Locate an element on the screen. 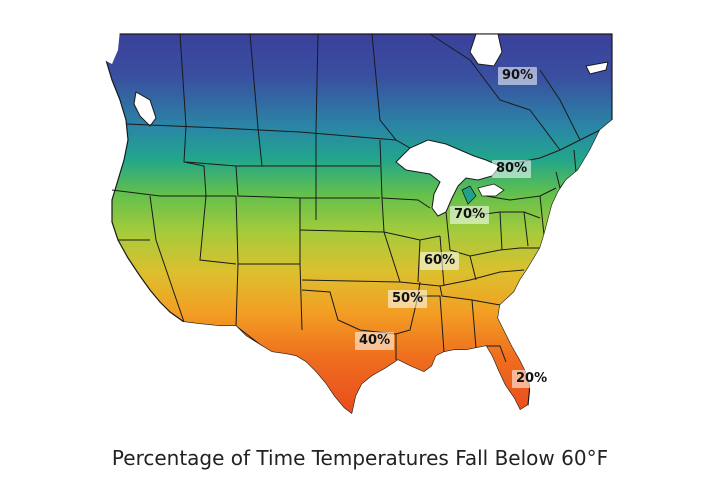 The image size is (720, 486). zone-label-70: 70% is located at coordinates (470, 215).